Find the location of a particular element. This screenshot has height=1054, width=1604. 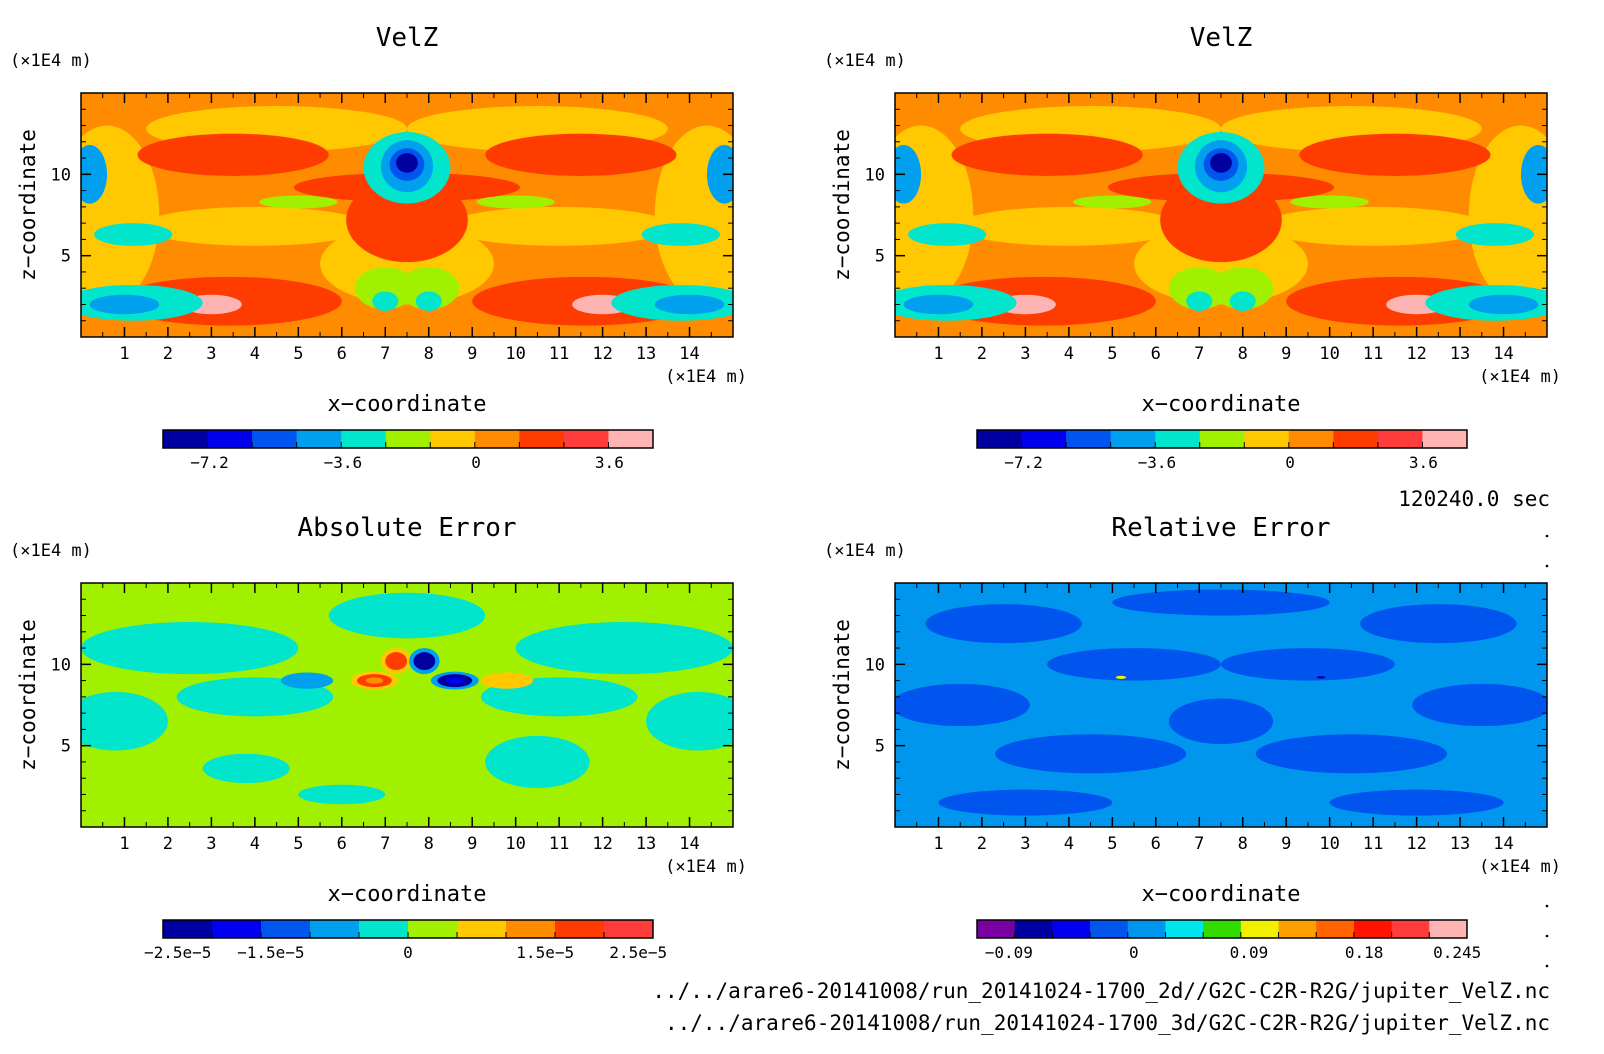

x-tick-label: 8 is located at coordinates (429, 354).